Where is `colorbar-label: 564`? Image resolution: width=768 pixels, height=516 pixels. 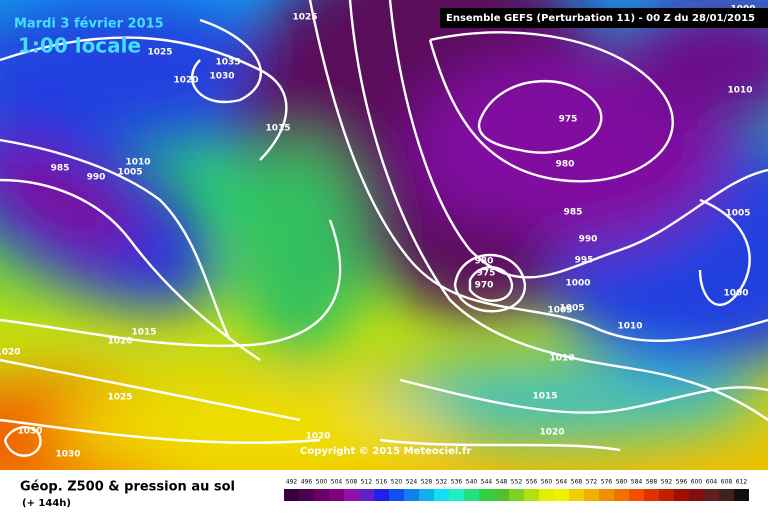 colorbar-label: 564 is located at coordinates (562, 482).